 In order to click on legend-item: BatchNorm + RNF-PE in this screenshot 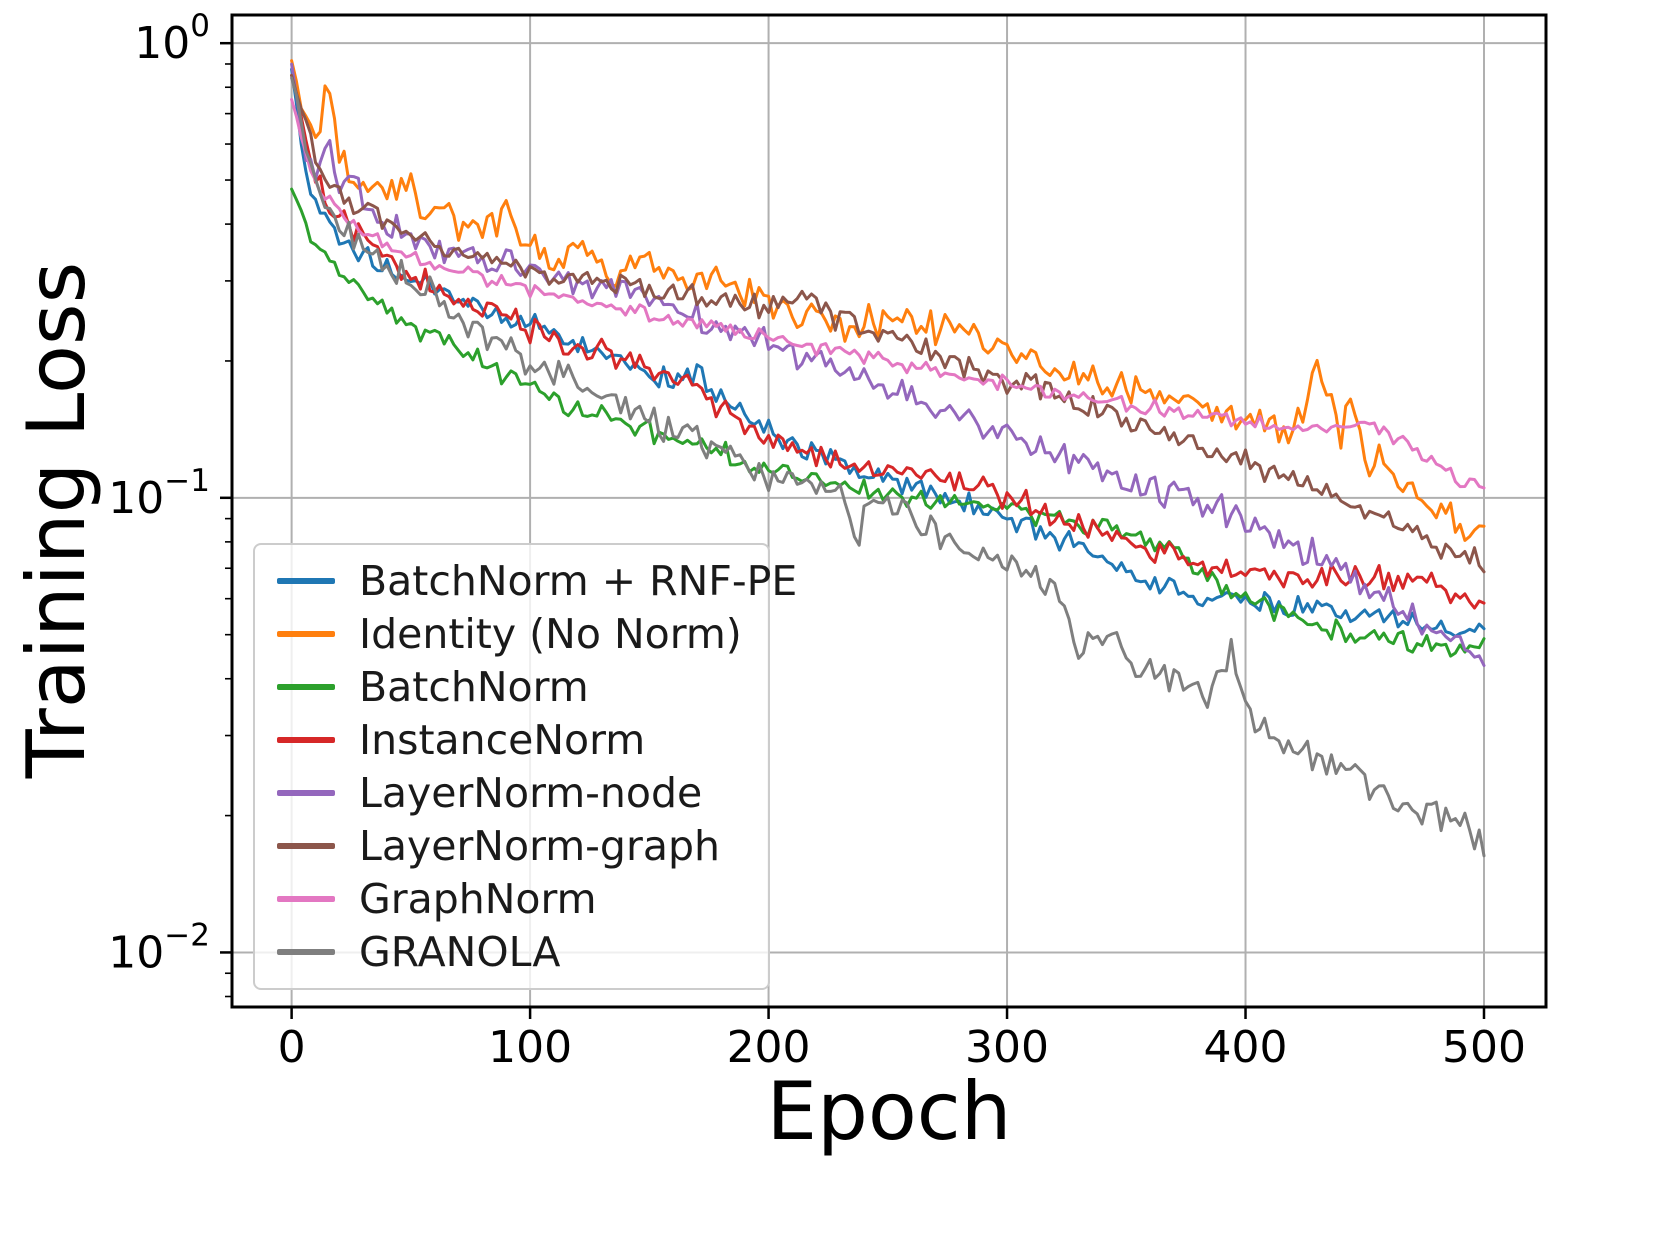, I will do `click(526, 581)`.